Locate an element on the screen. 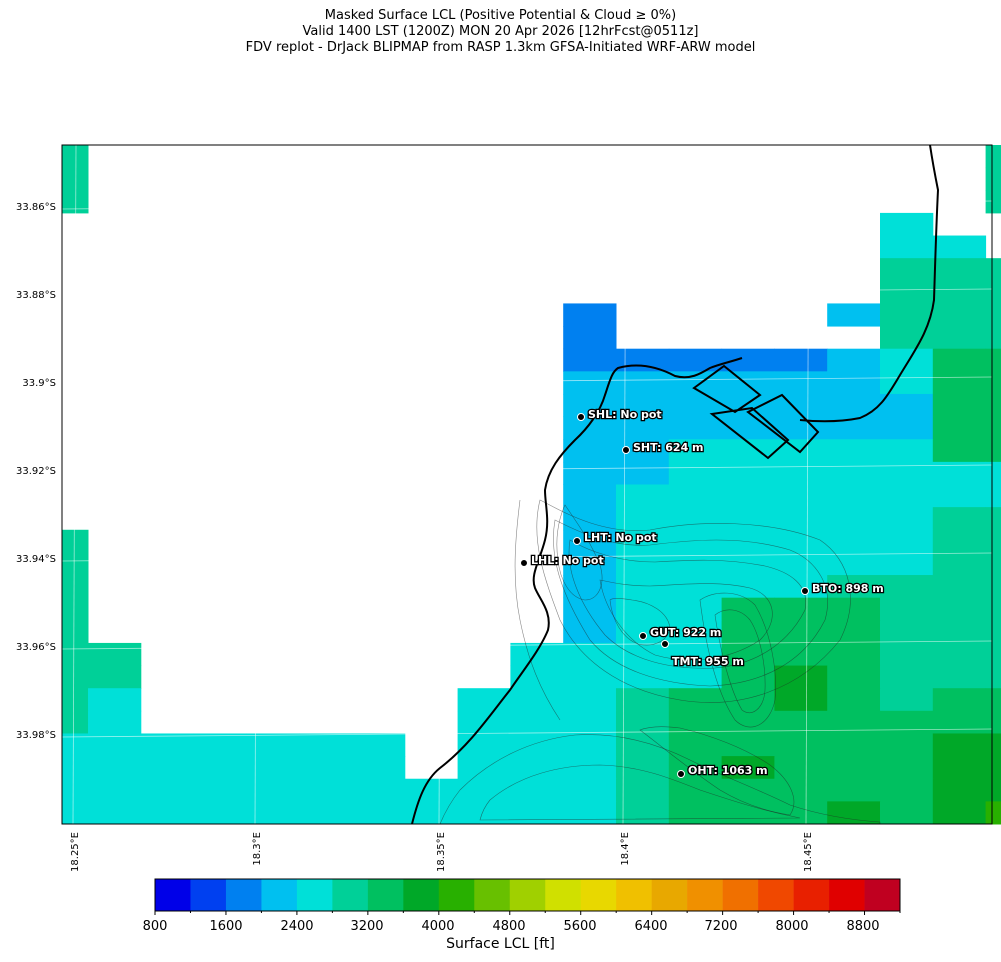 The width and height of the screenshot is (1001, 962). colorbar-tick-label: 2400 is located at coordinates (297, 926).